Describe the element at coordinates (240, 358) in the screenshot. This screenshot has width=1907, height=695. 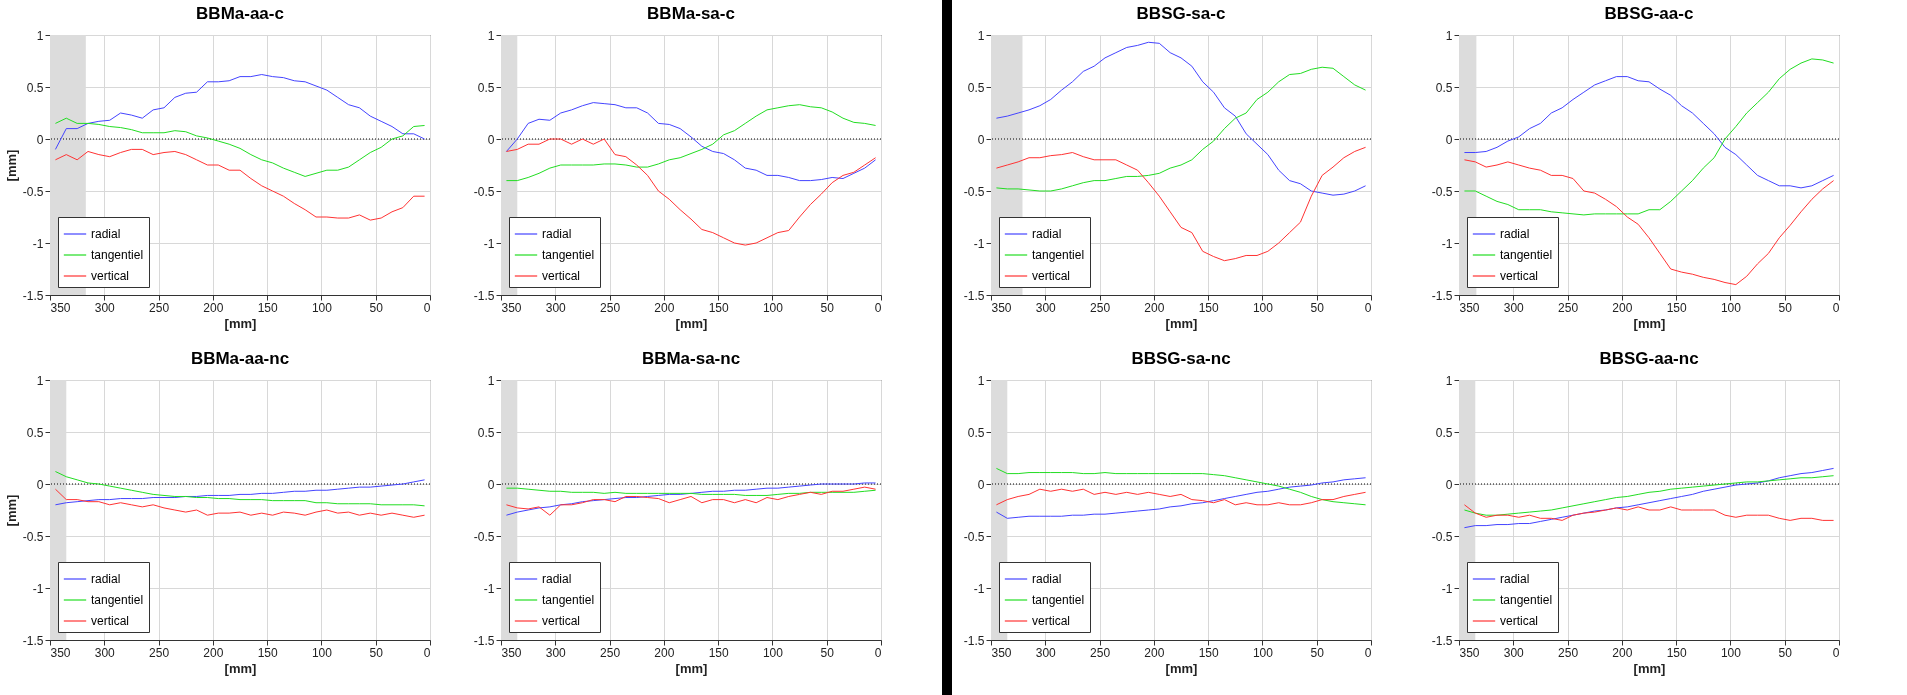
I see `chart-title: BBMa-aa-nc` at that location.